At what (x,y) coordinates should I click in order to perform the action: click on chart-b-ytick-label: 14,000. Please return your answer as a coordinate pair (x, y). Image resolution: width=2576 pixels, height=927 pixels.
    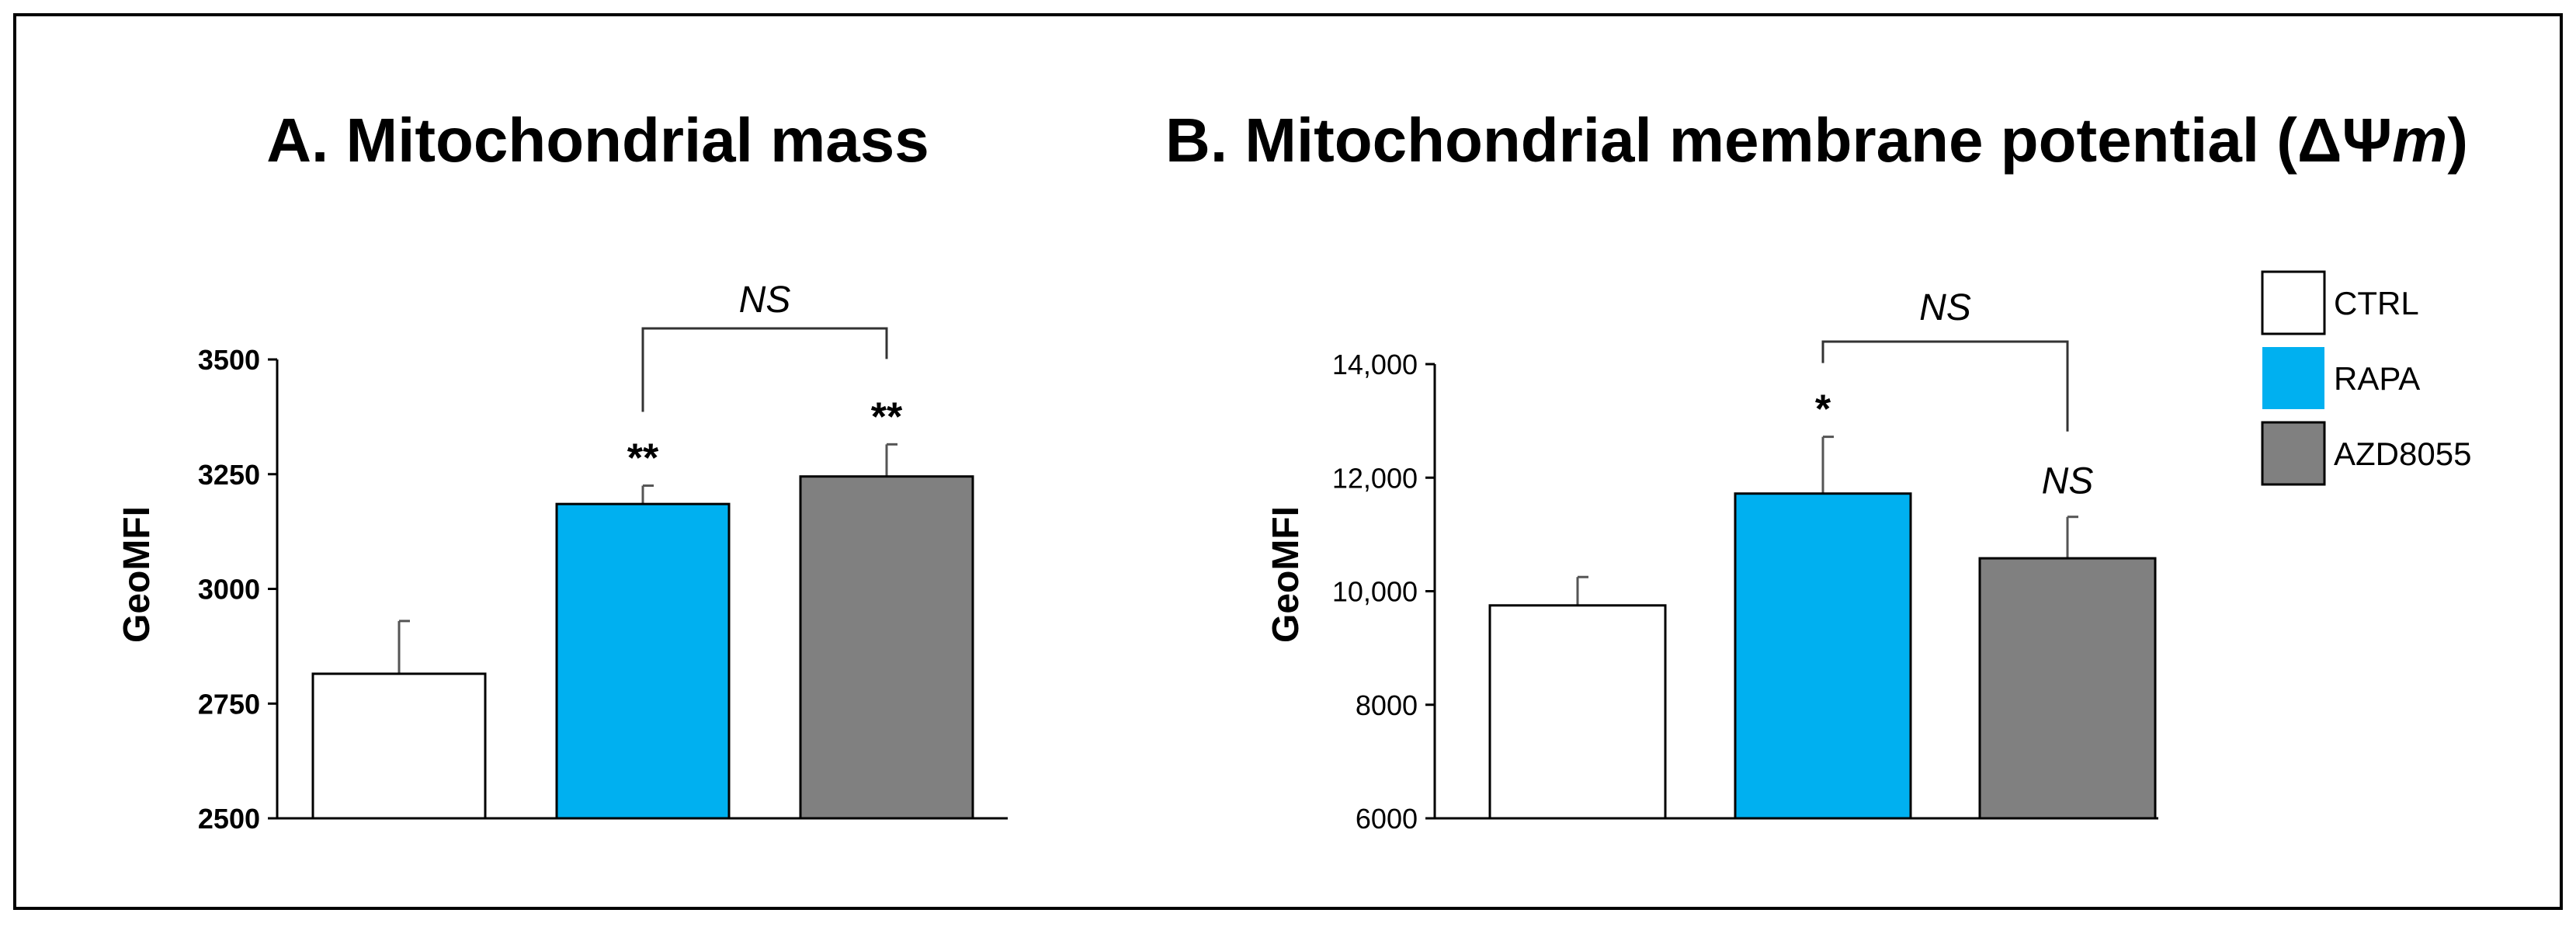
    Looking at the image, I should click on (1375, 364).